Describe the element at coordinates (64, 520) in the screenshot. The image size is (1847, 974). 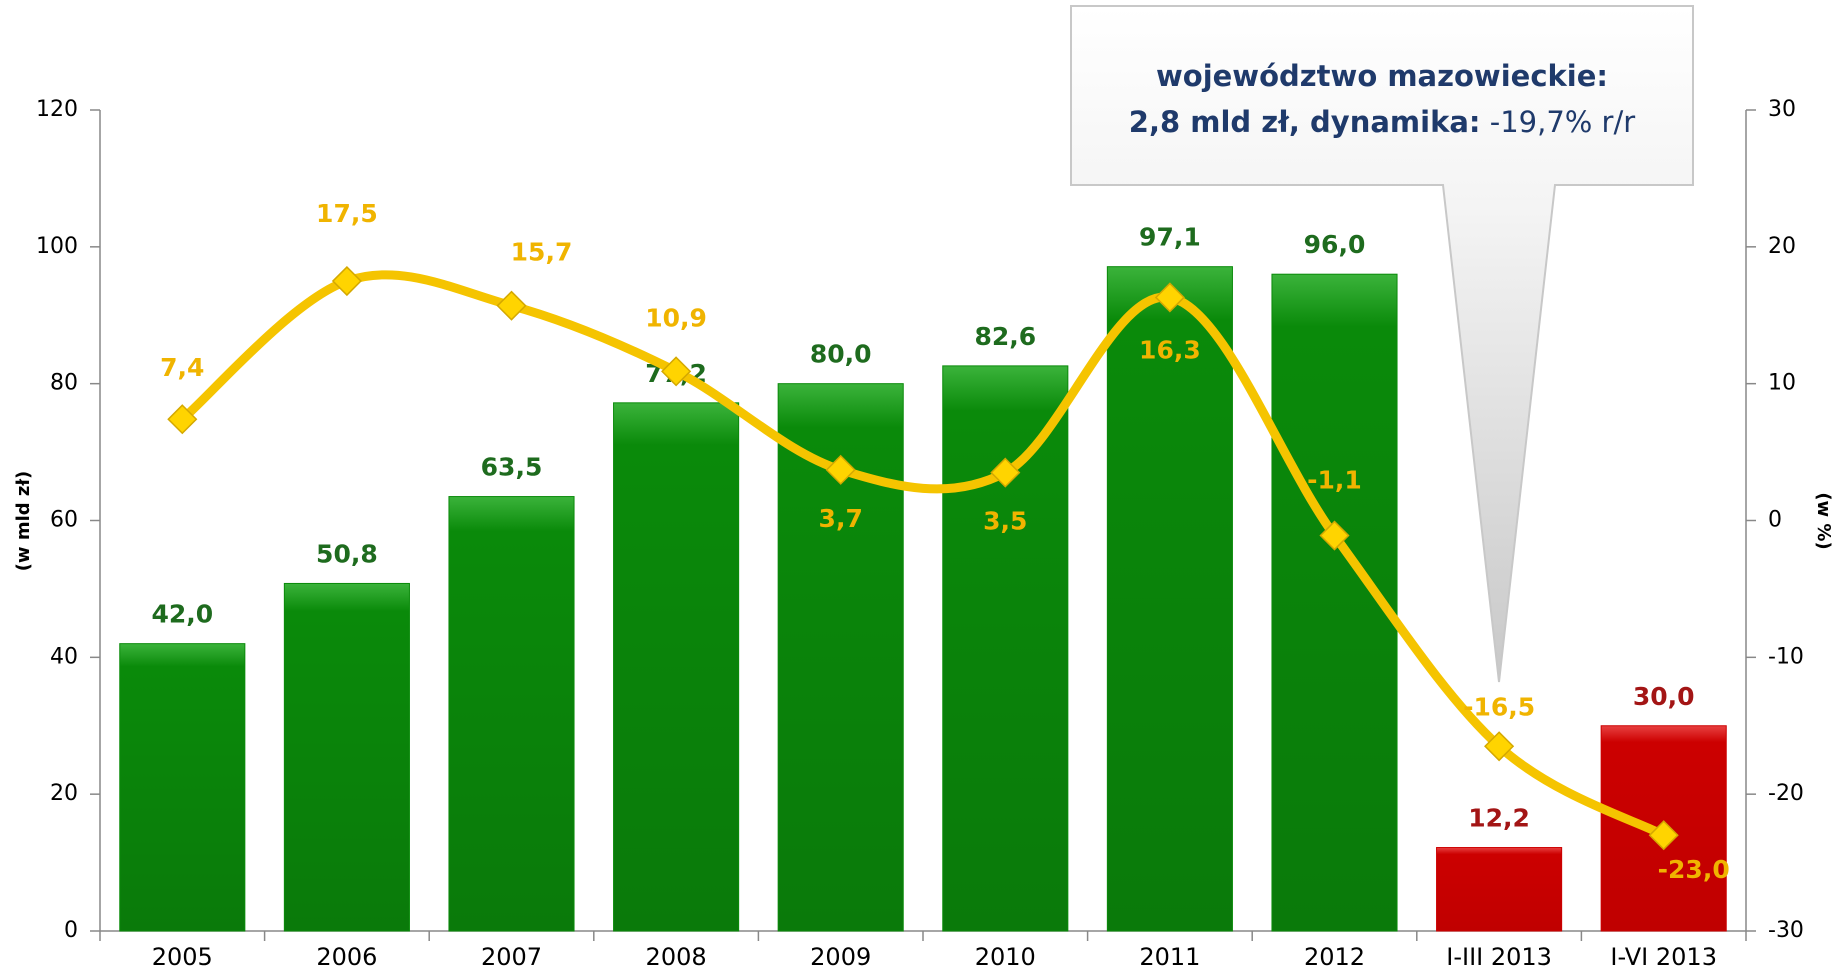
I see `y-tick-label: 60` at that location.